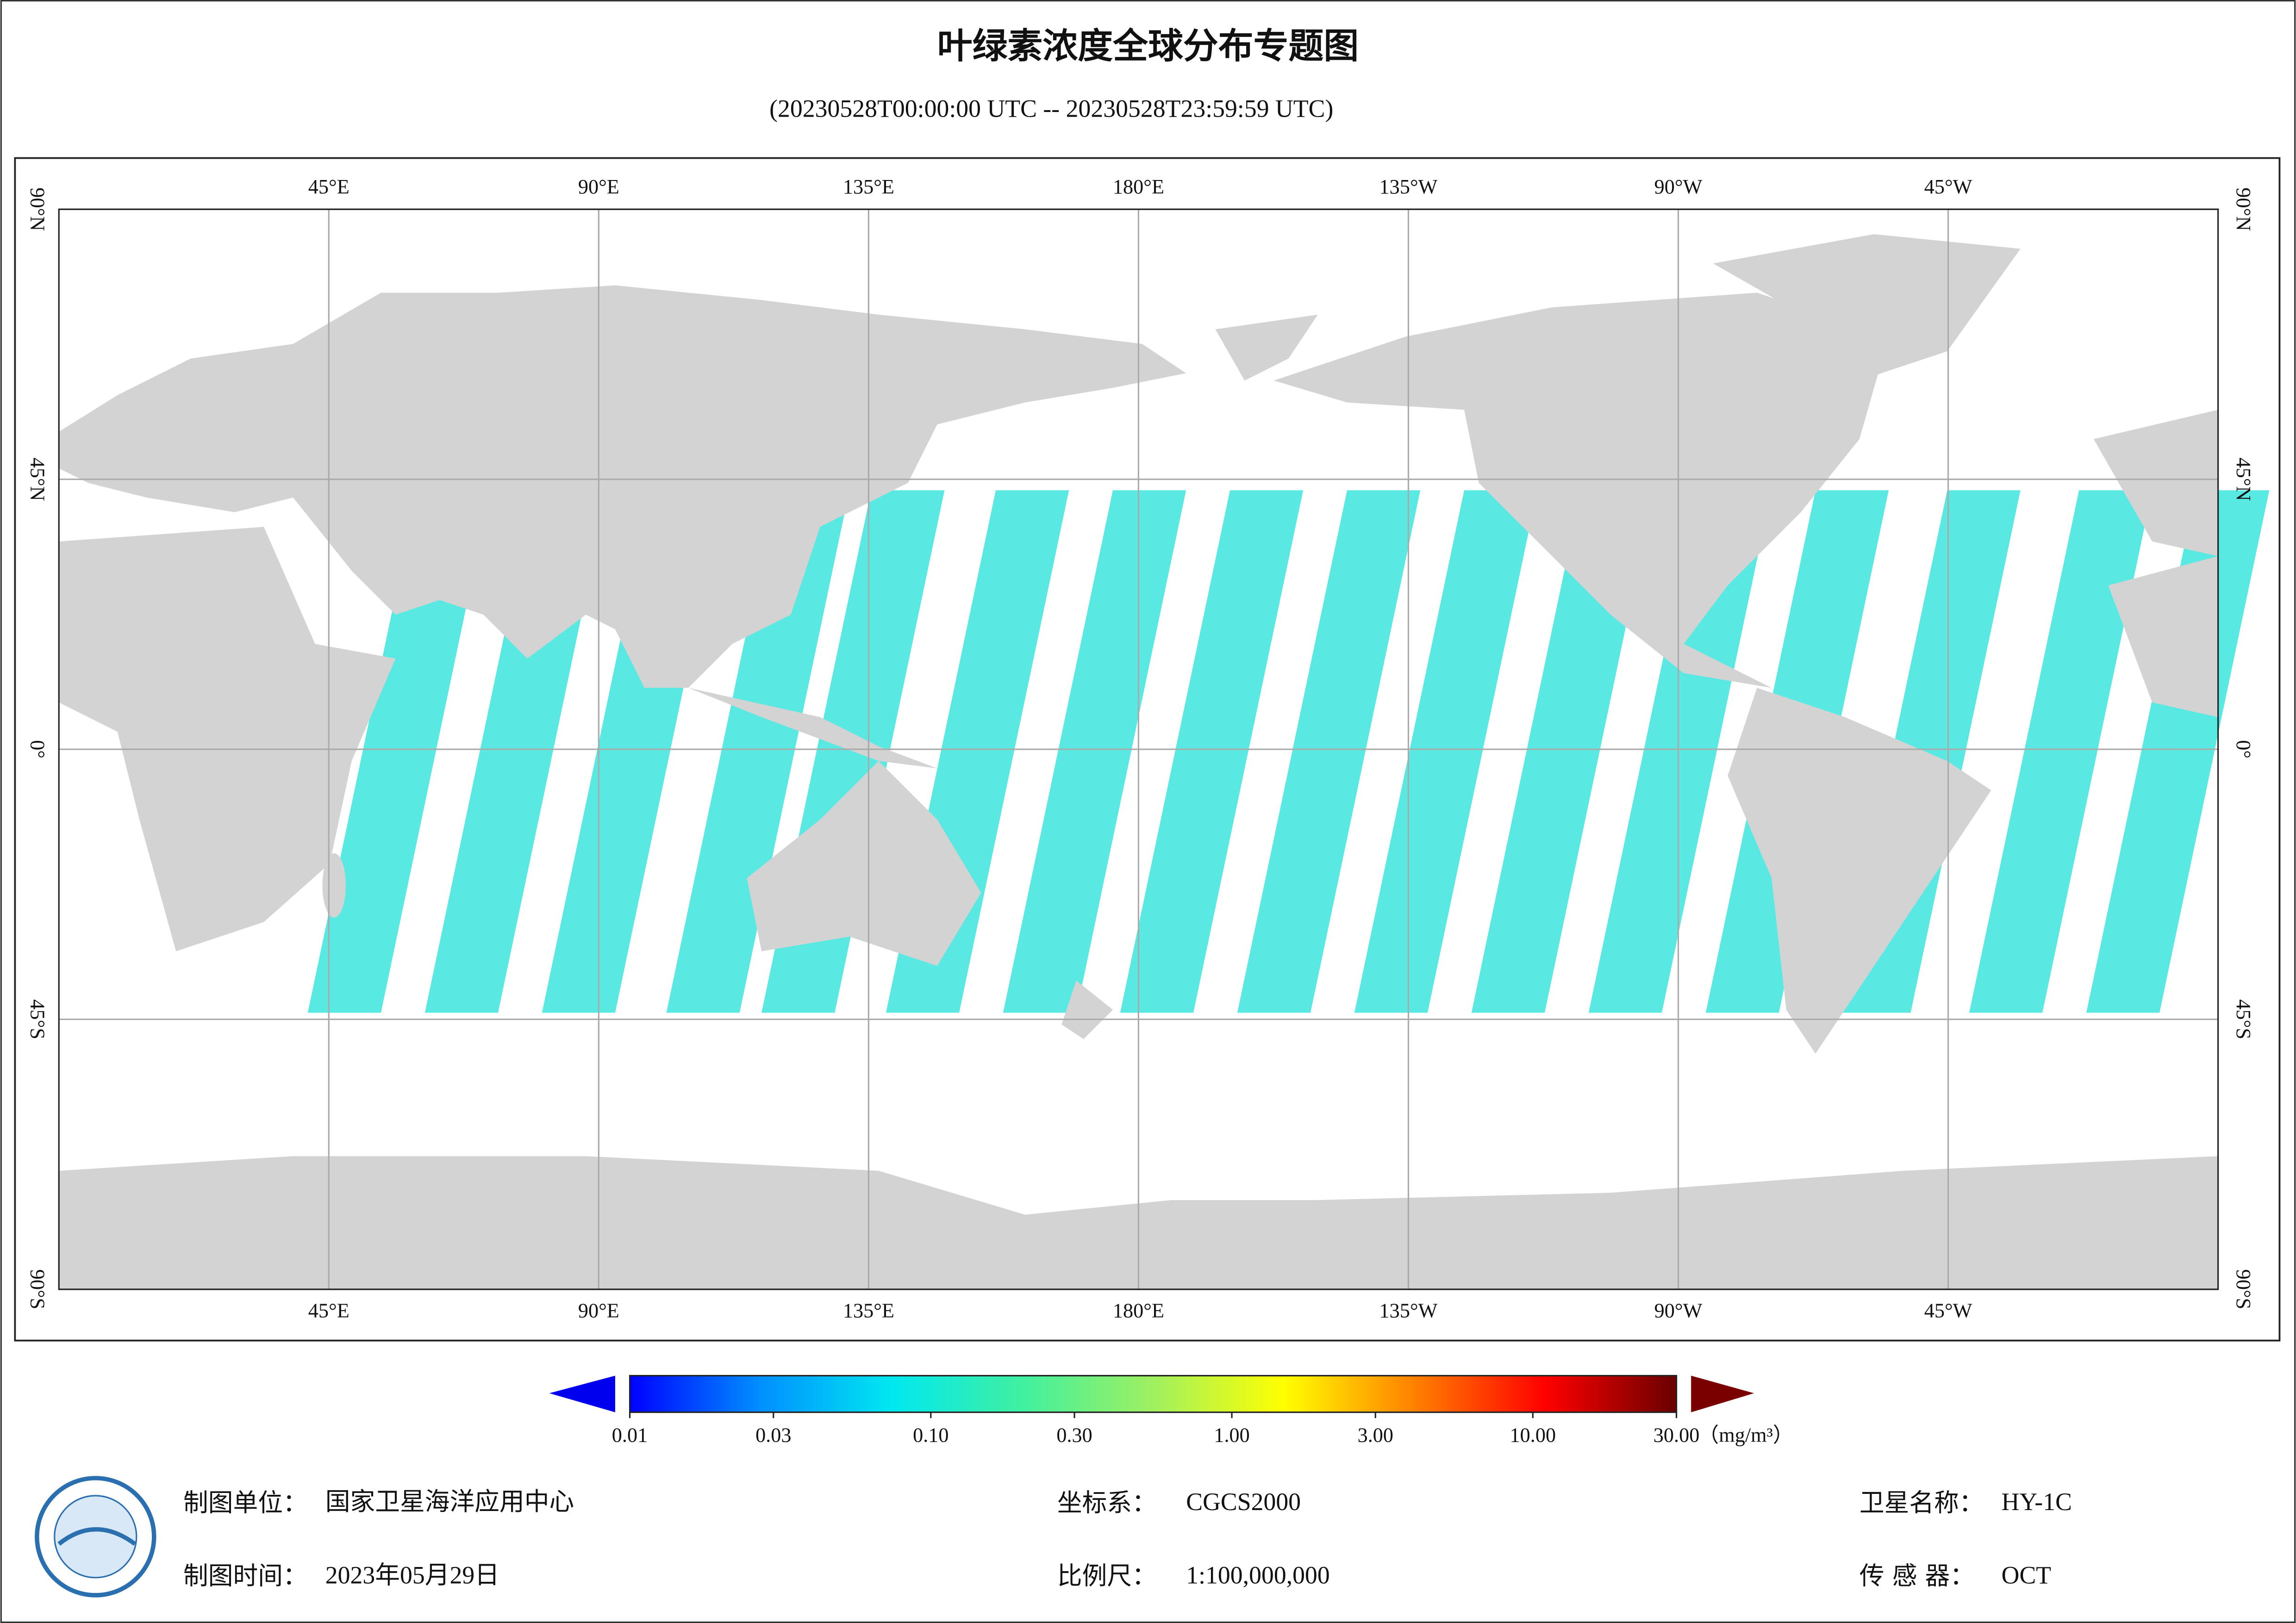 This screenshot has width=2296, height=1623. Describe the element at coordinates (246, 1502) in the screenshot. I see `footer-label: 制图单位：` at that location.